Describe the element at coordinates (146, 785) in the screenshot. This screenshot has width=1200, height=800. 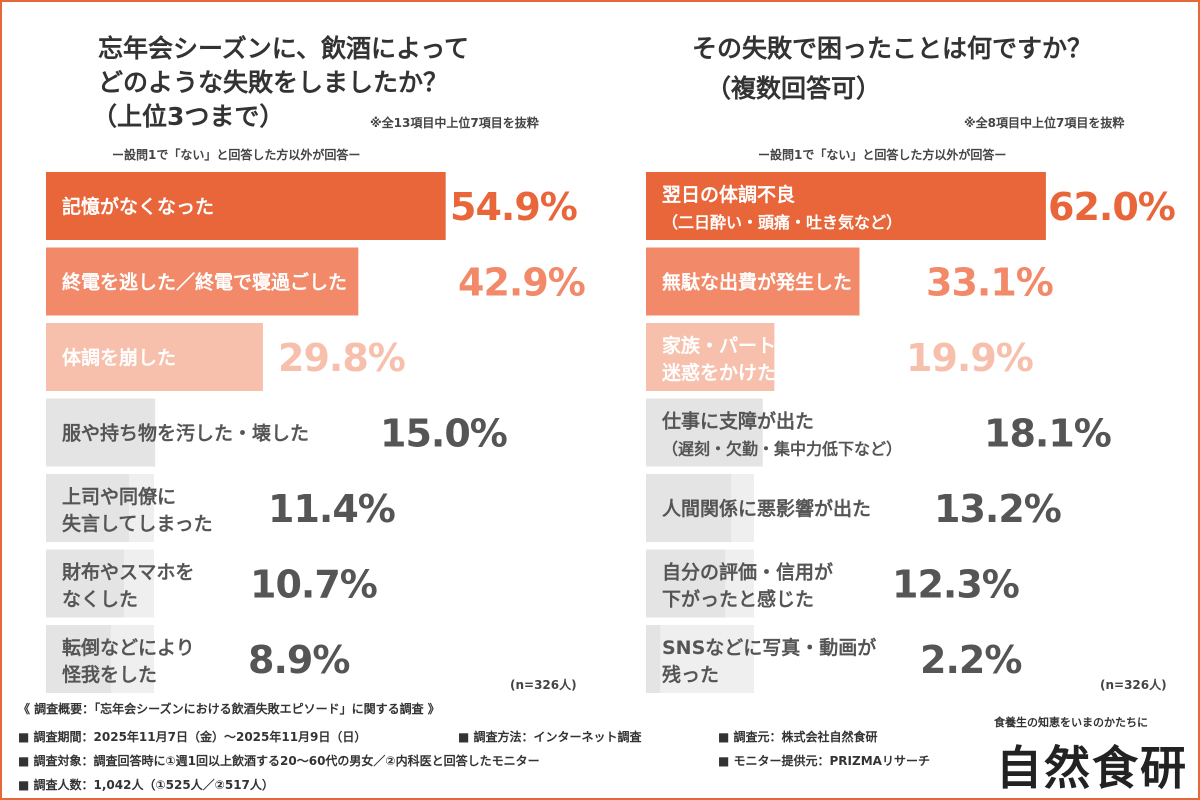
I see `survey-sample-count: ■ 調査人数：1,042人（①525人／②517人）` at that location.